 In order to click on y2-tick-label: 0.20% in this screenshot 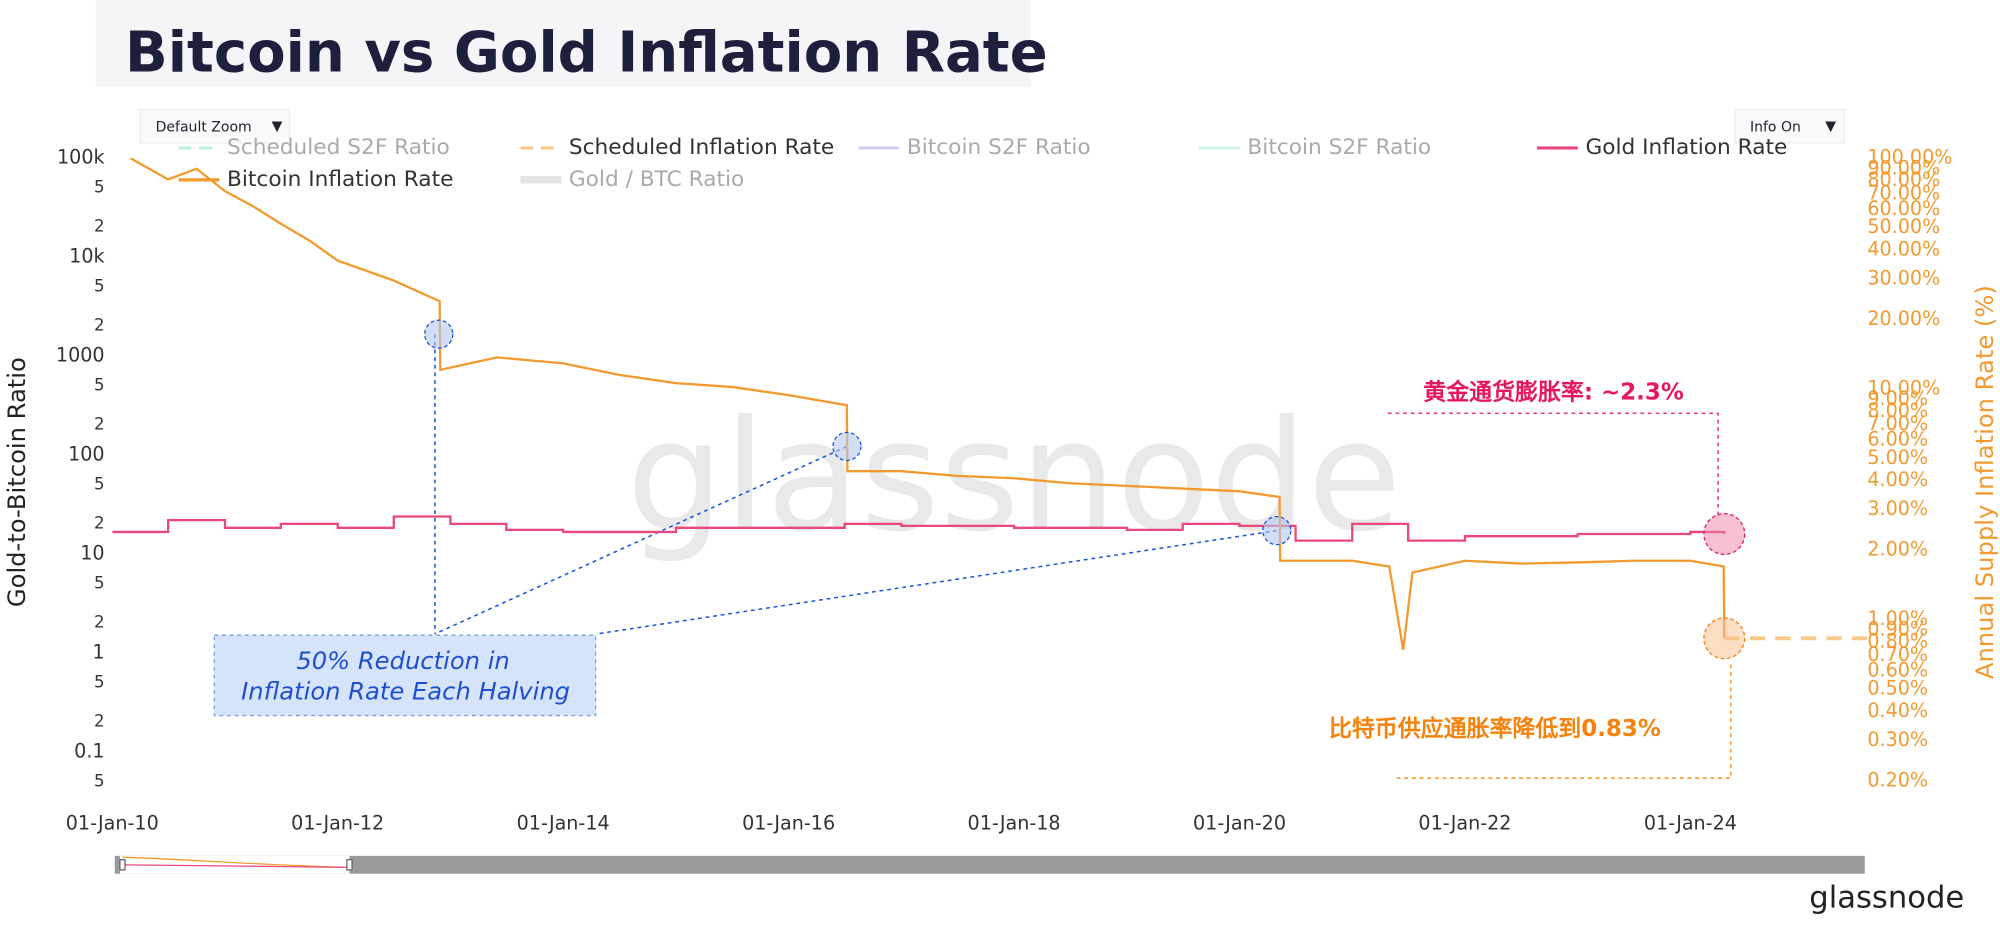, I will do `click(1897, 779)`.